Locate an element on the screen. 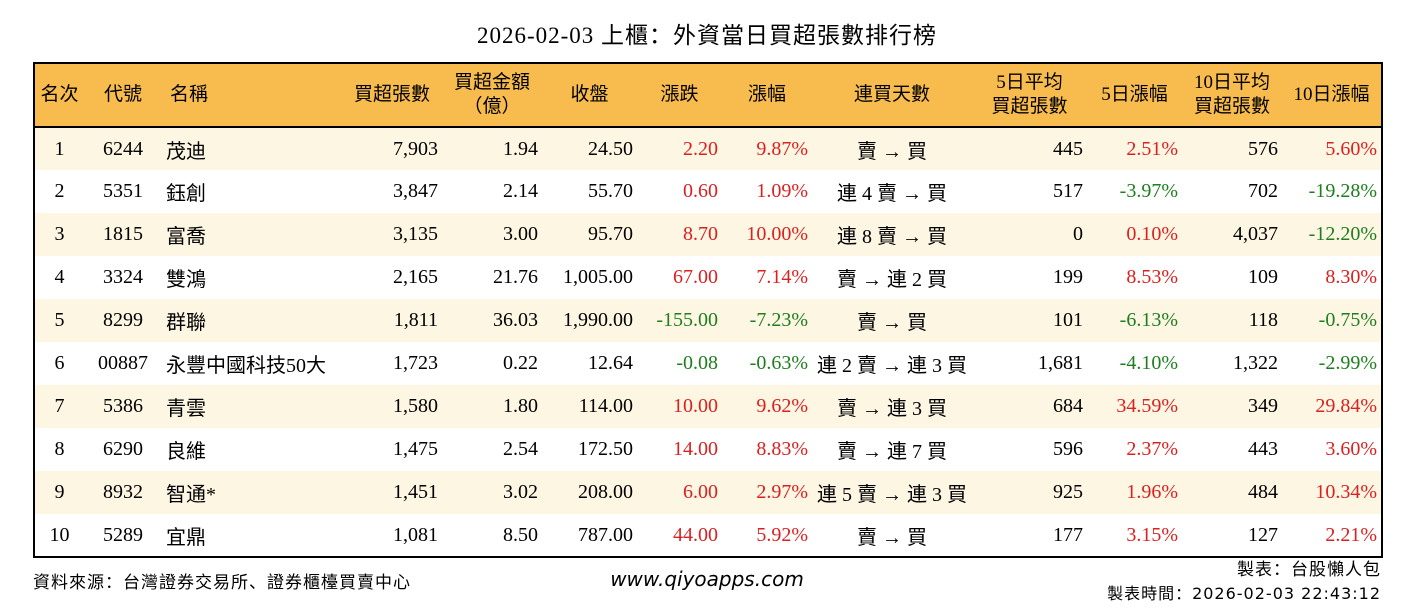 This screenshot has width=1414, height=612. code-cell: 3324 is located at coordinates (123, 277).